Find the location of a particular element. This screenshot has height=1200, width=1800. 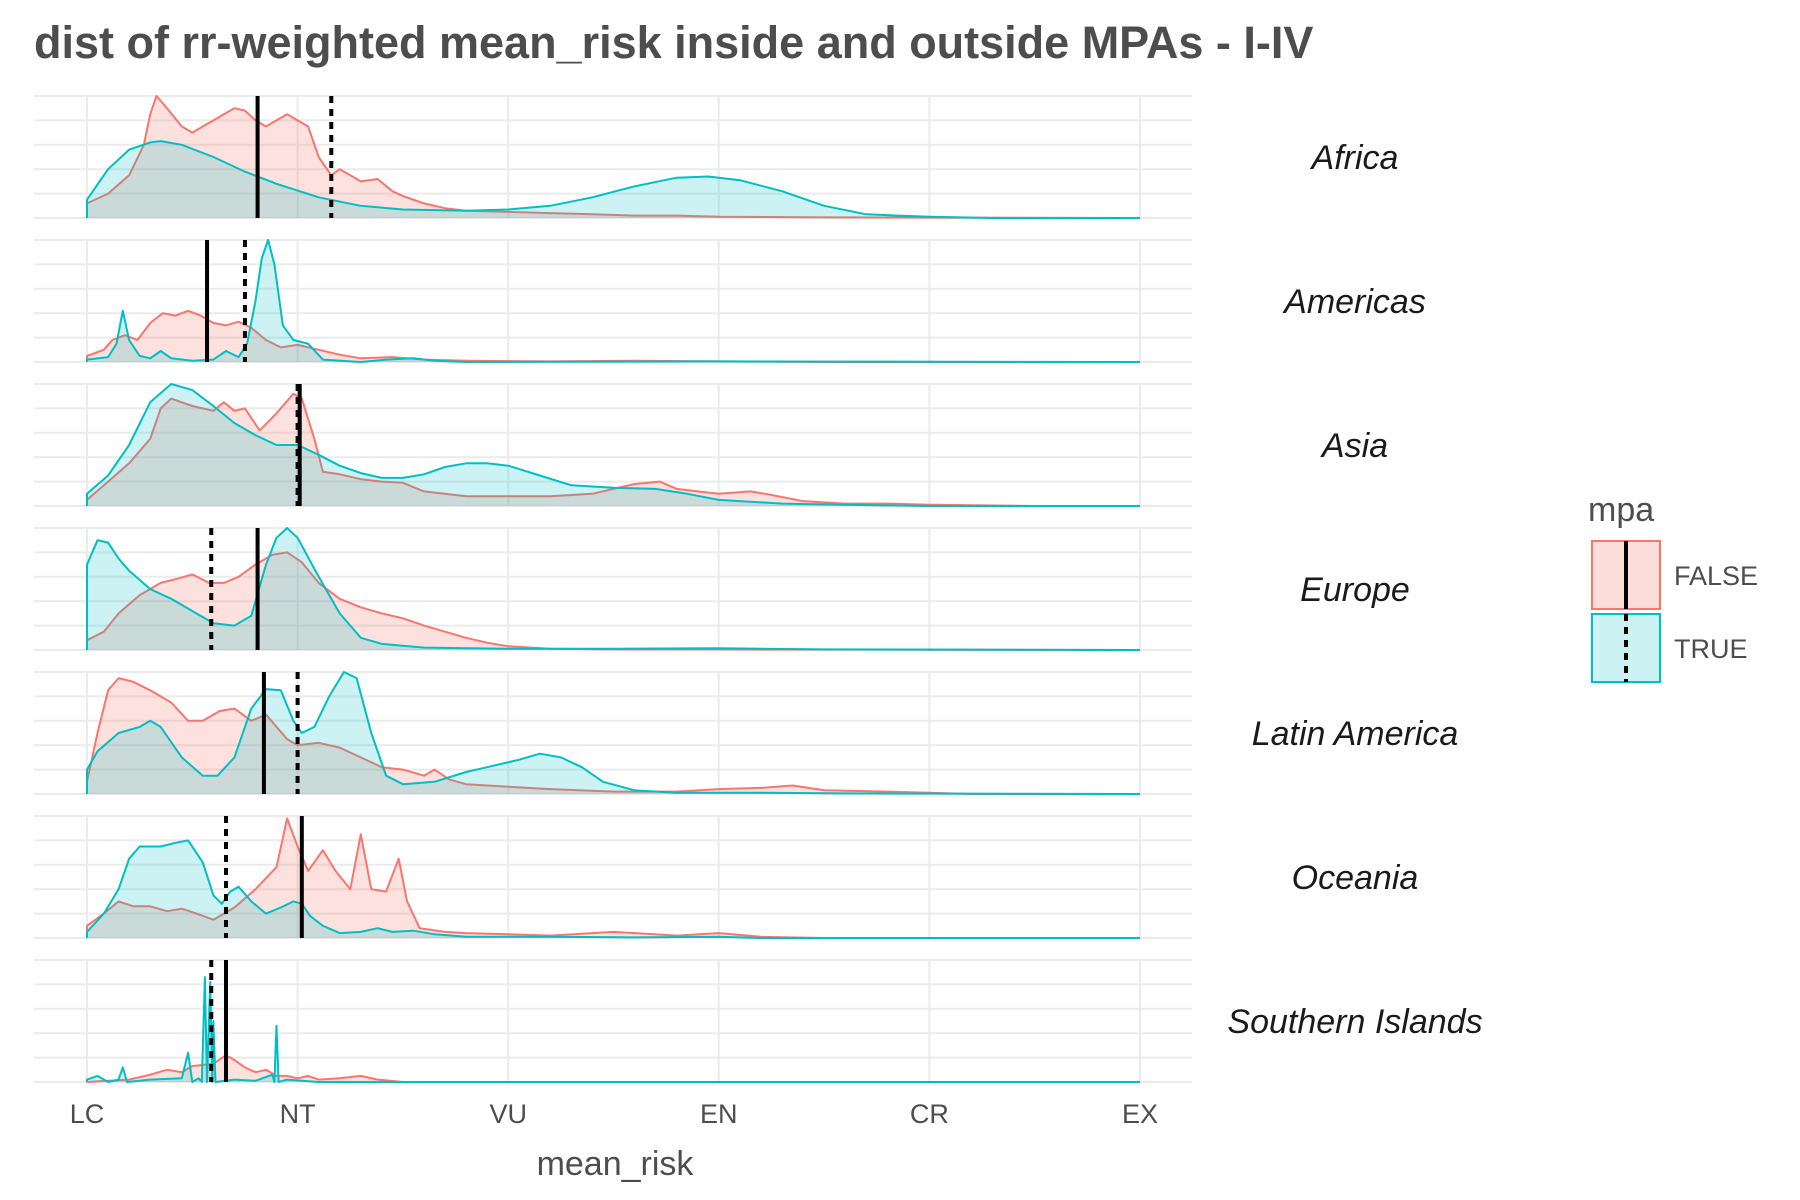

strip-label-oceania: Oceania is located at coordinates (1355, 878).